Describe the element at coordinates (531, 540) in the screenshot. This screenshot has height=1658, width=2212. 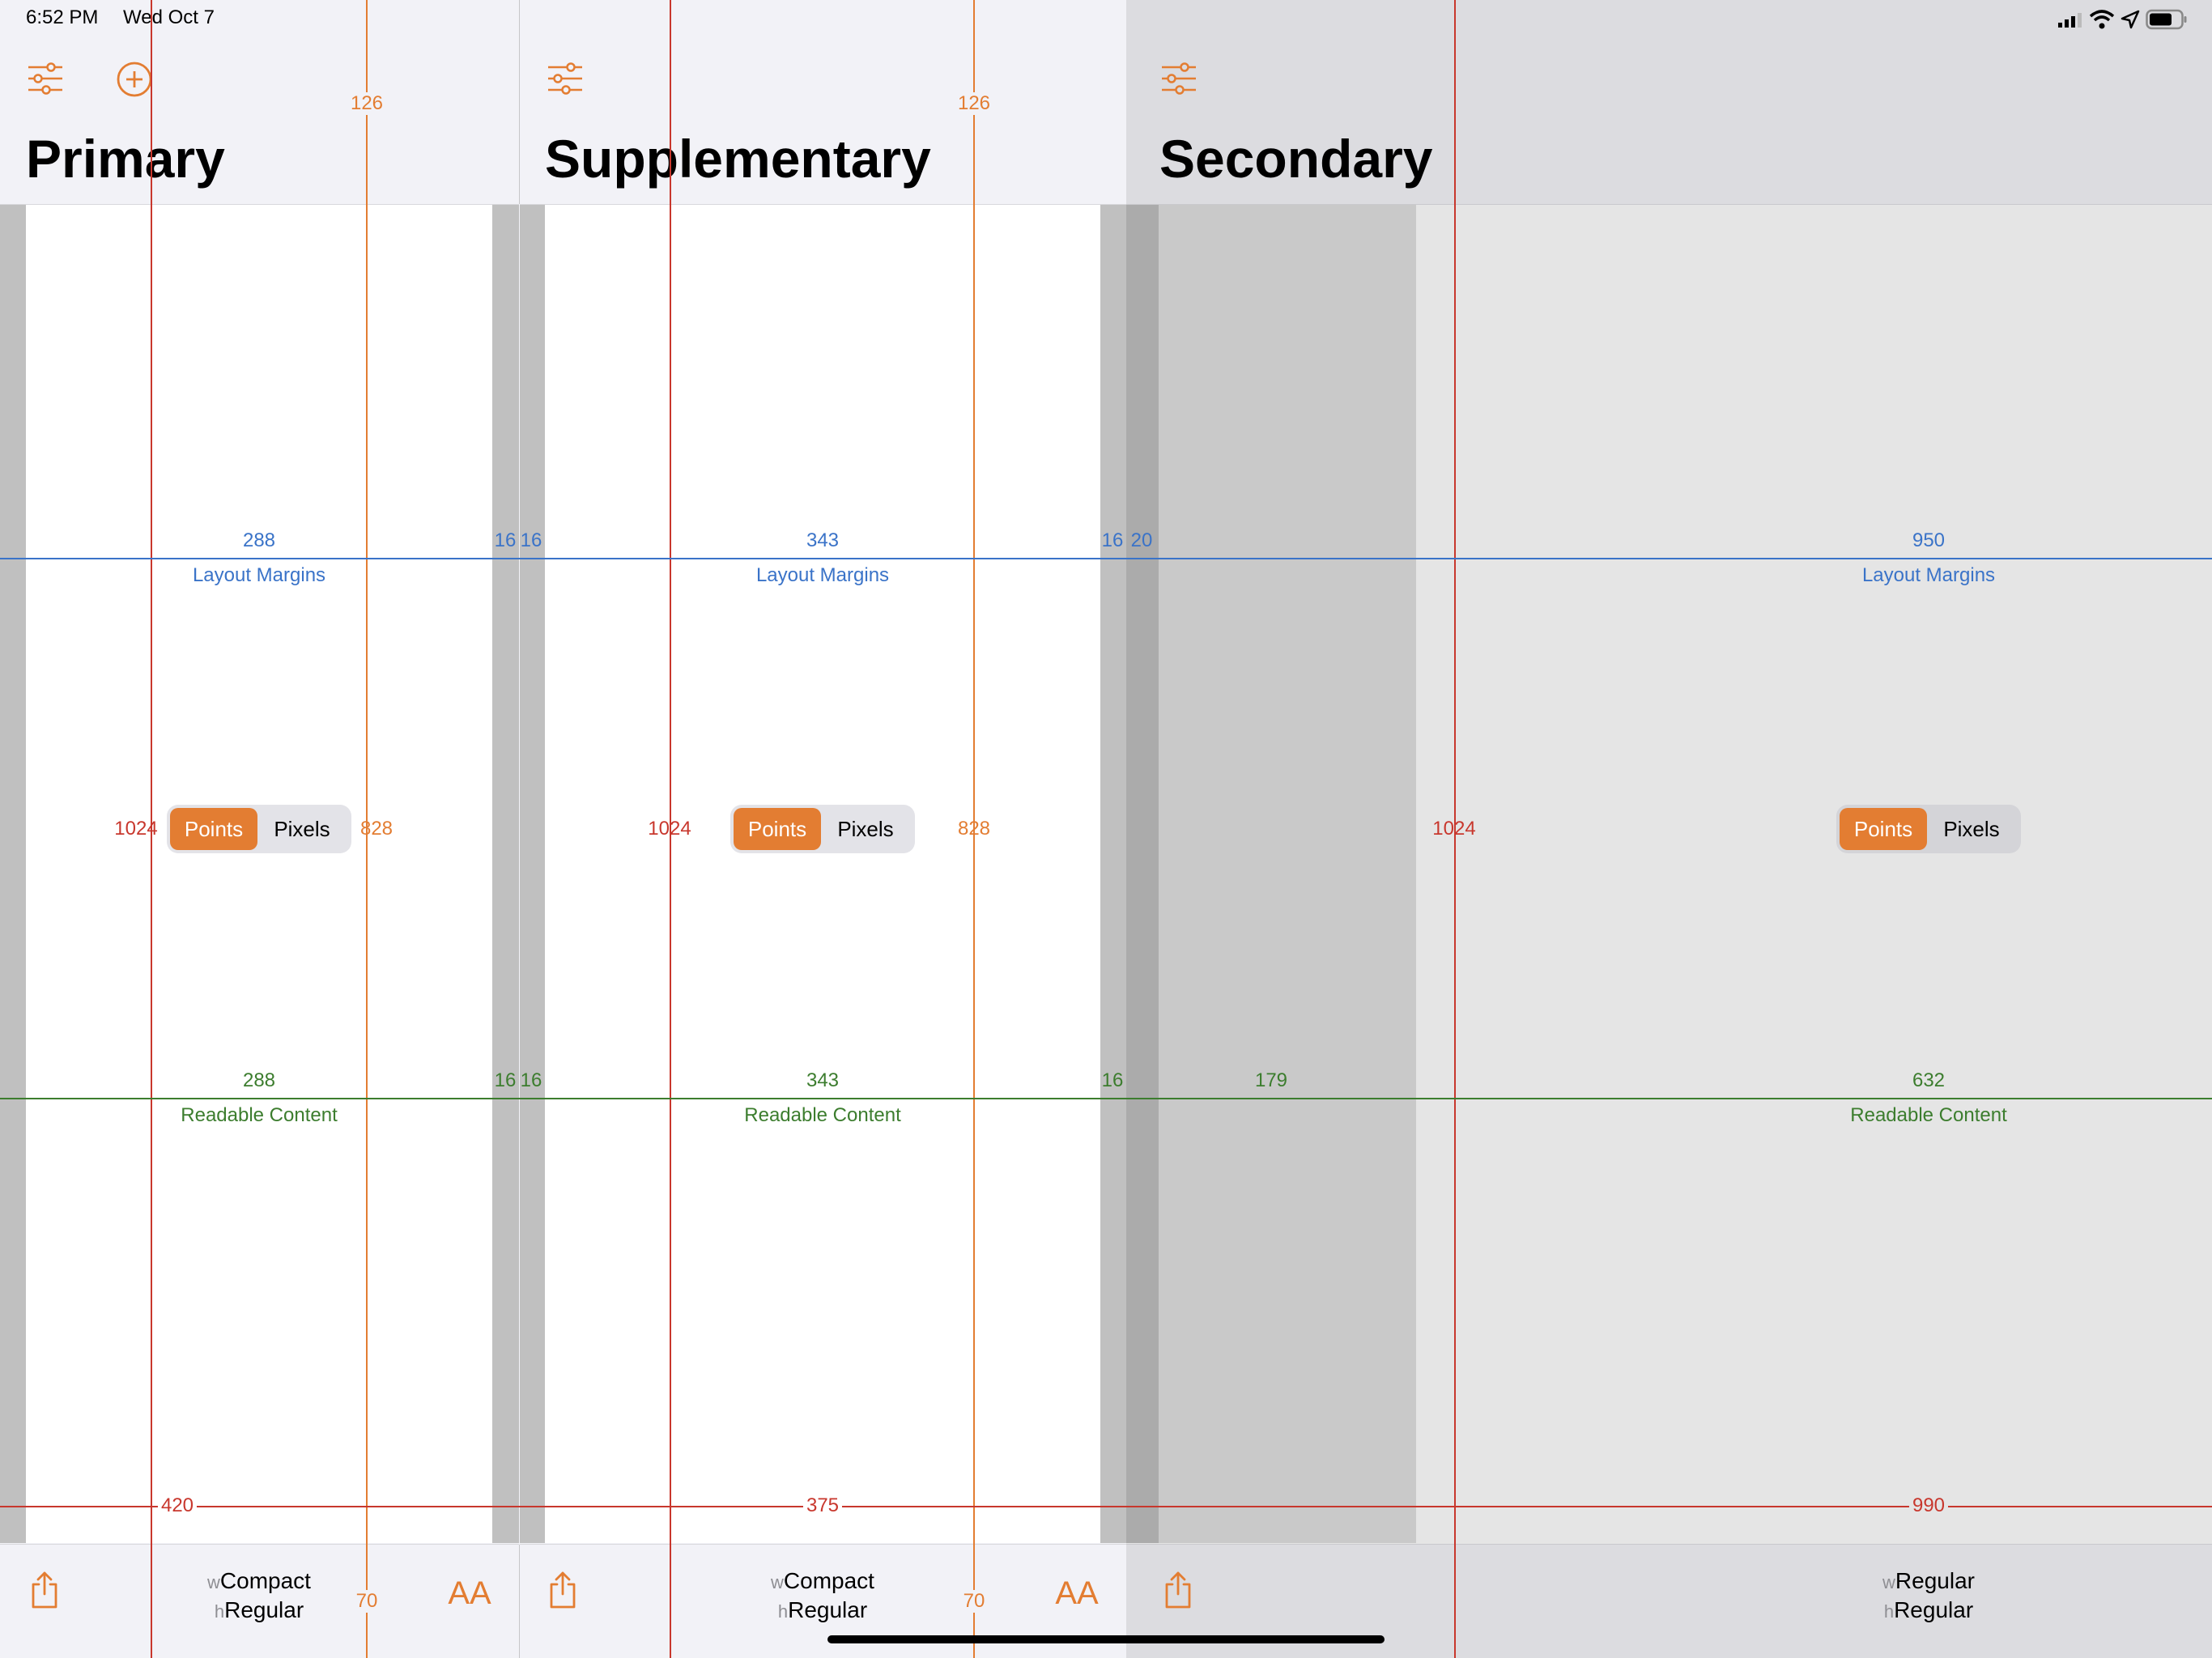
I see `supplementary-layout-margin-left: 16` at that location.